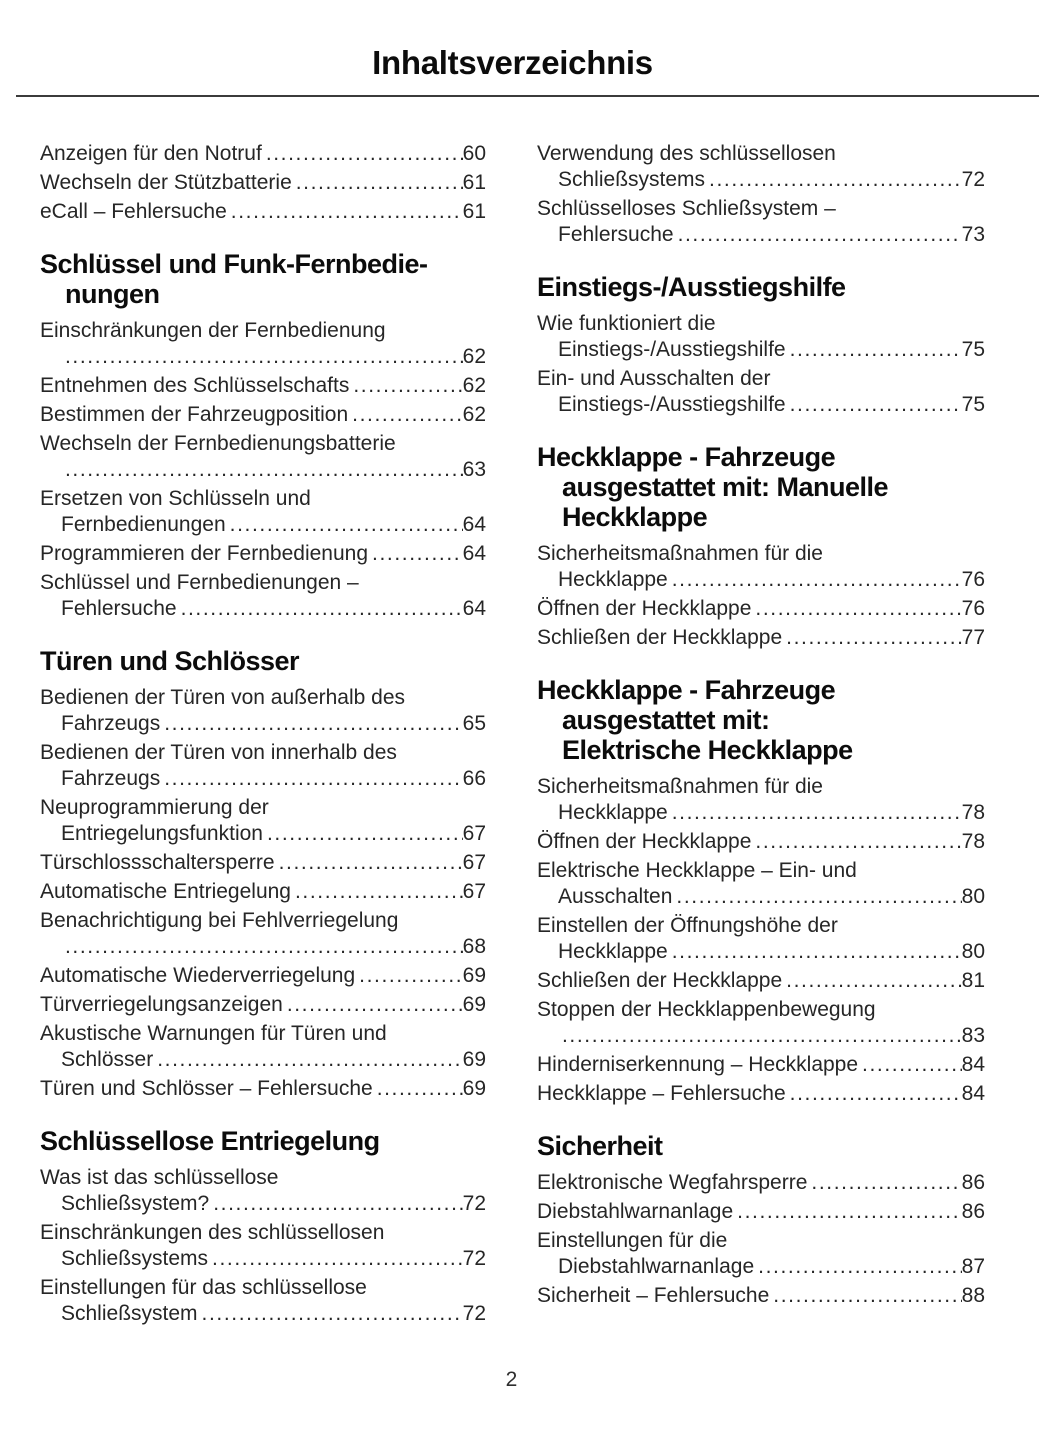  I want to click on toc-page-number: 80, so click(973, 896).